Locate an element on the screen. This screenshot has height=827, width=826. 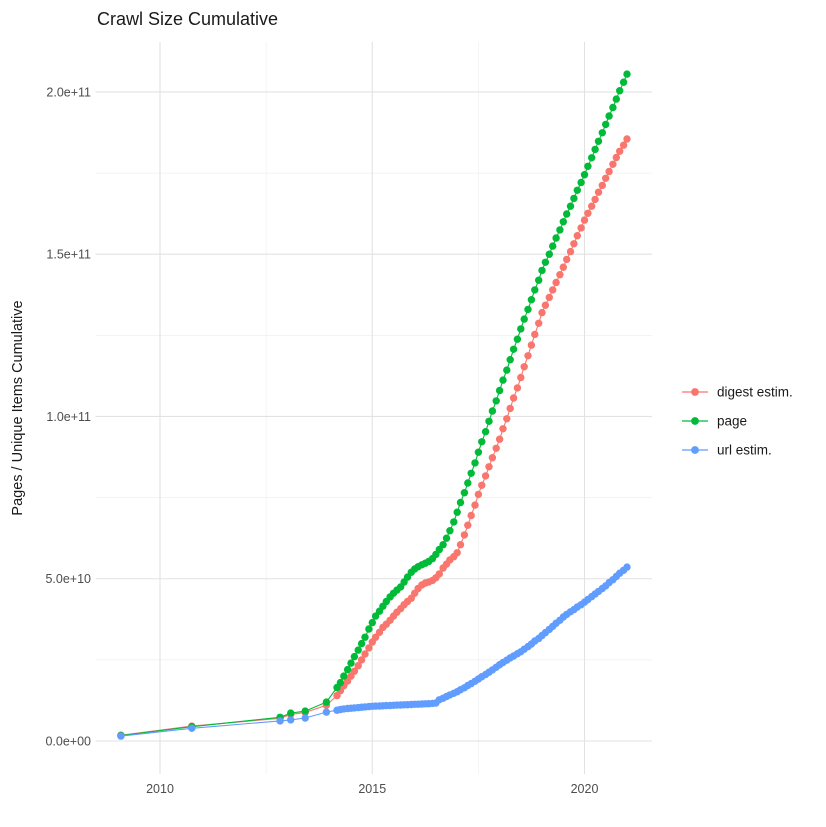
y-tick-label: 5.0e+10 is located at coordinates (68, 579).